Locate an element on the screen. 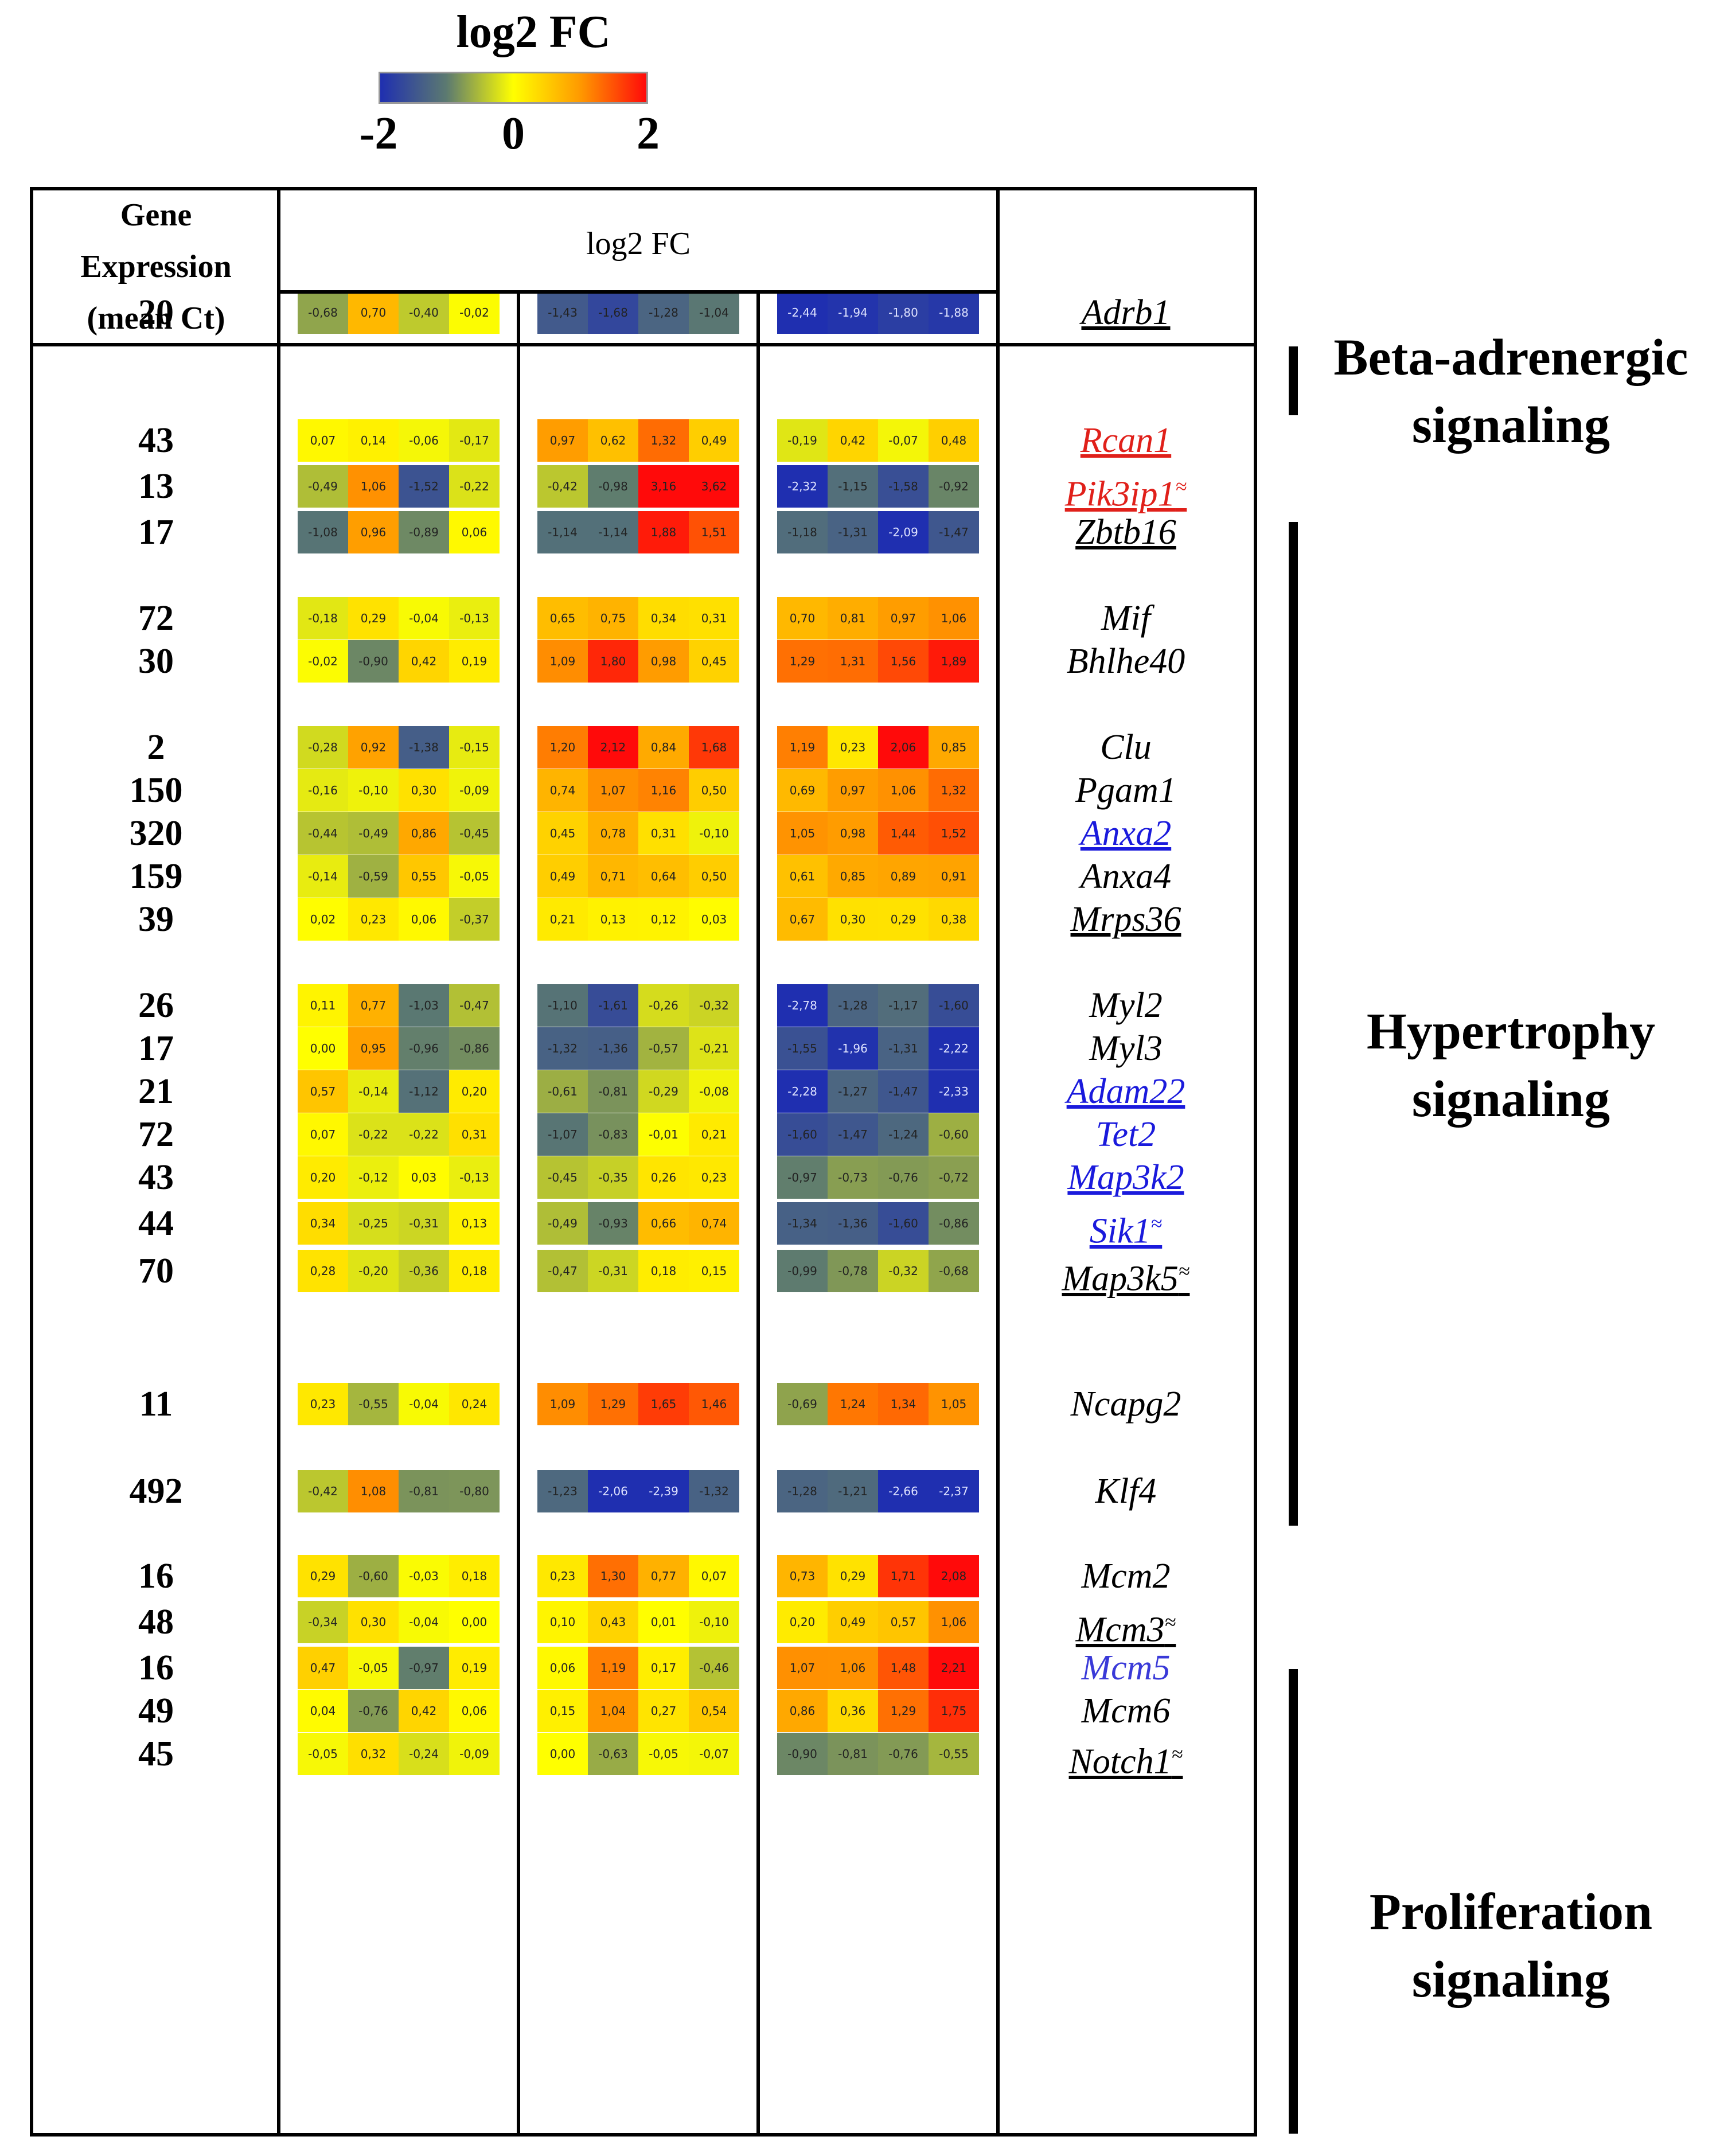  heatmap-cell: 1,75 is located at coordinates (954, 1711).